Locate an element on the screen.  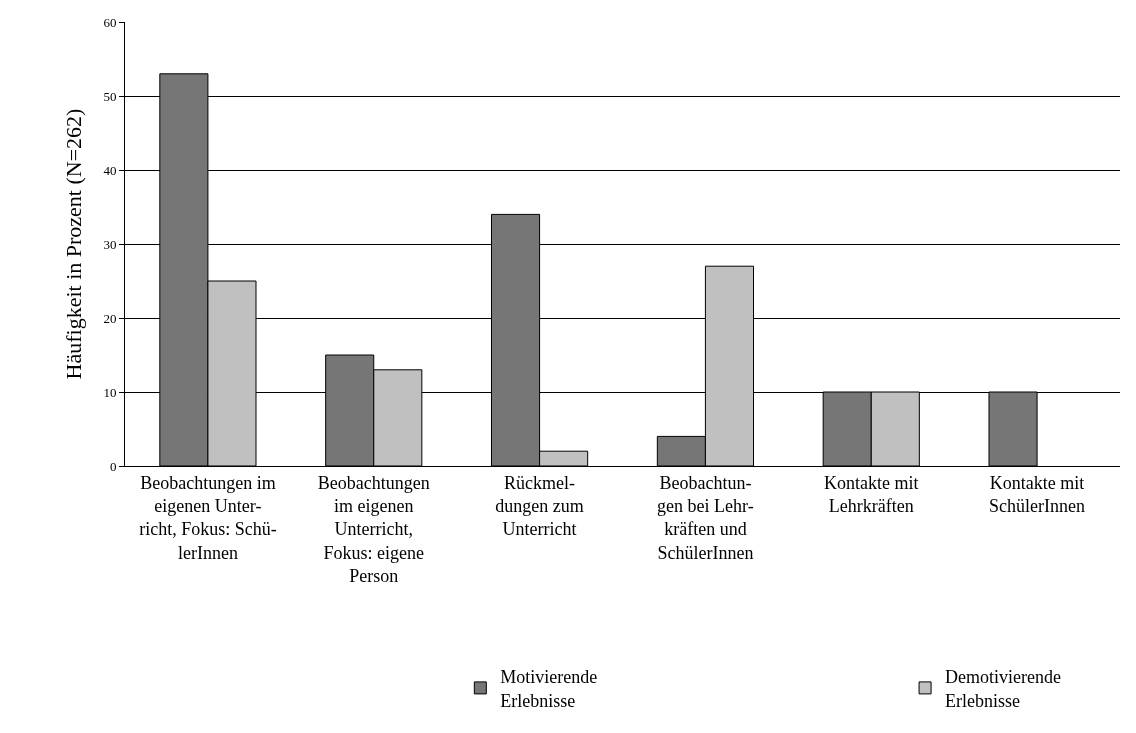
x-tick-label: Rückmel- dungen zum Unterricht is located at coordinates (539, 506).